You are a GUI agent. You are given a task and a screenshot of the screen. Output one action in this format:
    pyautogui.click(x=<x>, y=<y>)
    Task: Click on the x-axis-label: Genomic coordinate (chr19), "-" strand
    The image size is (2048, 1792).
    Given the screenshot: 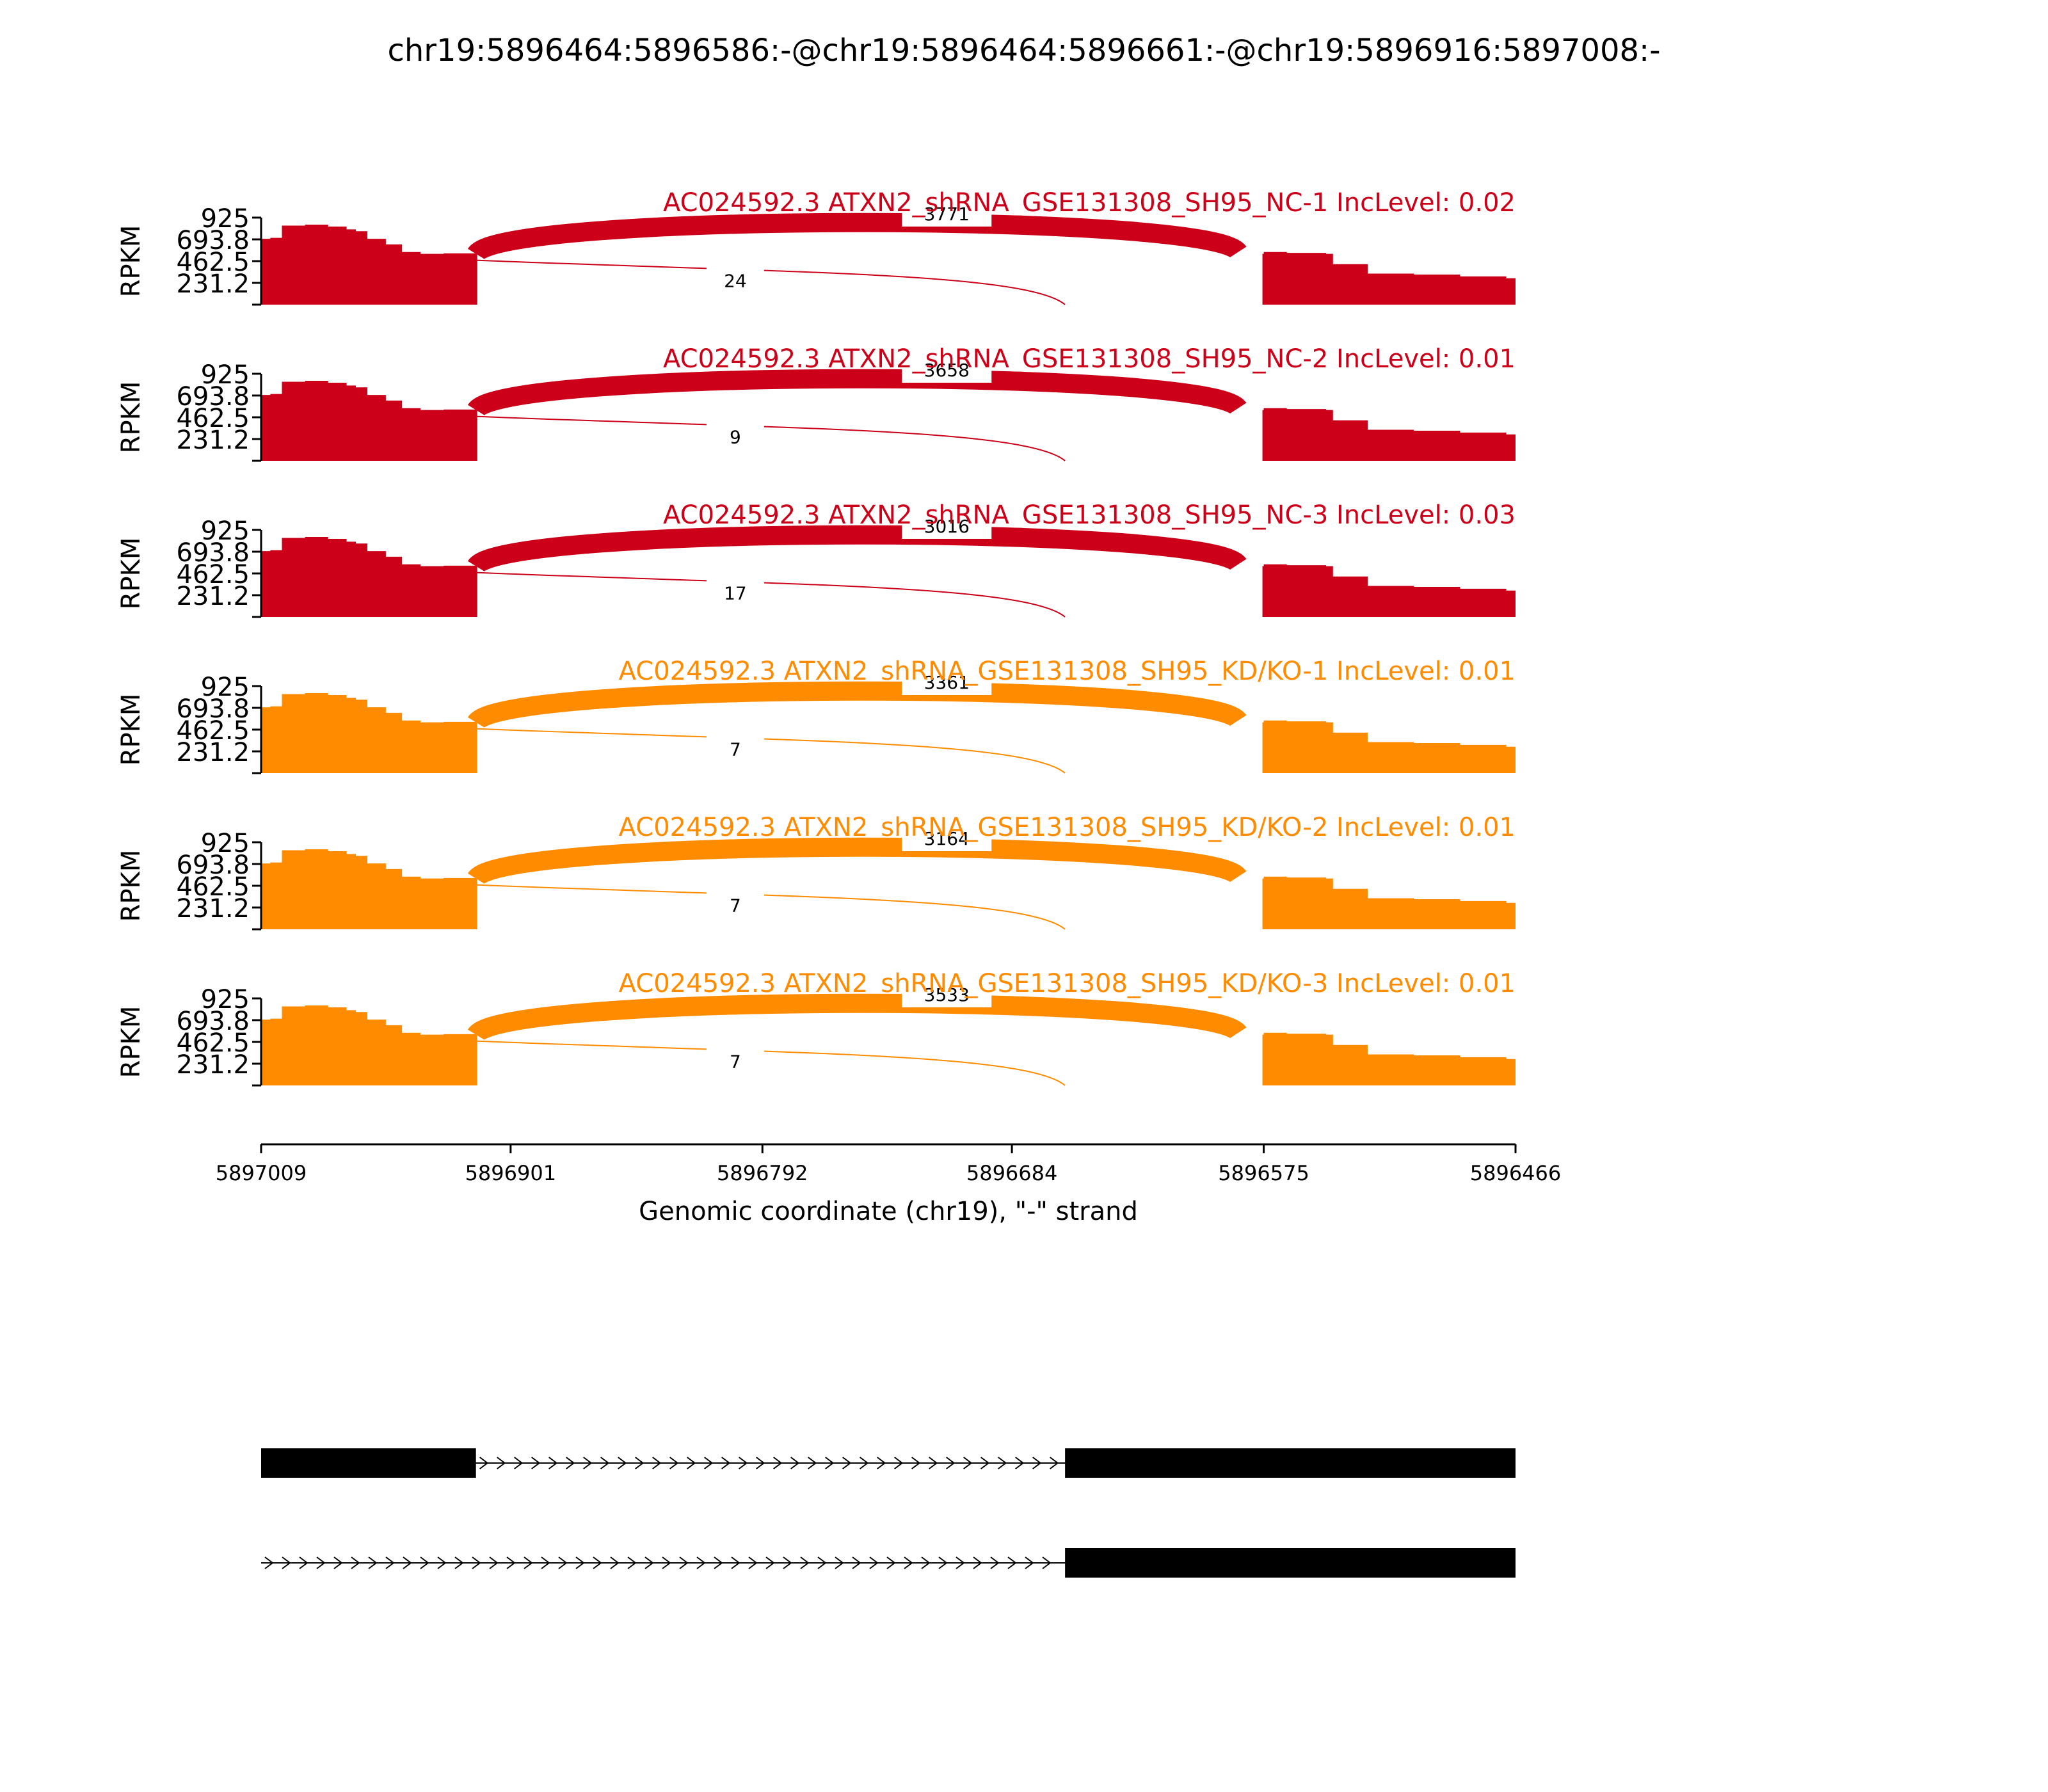 What is the action you would take?
    pyautogui.click(x=888, y=1211)
    